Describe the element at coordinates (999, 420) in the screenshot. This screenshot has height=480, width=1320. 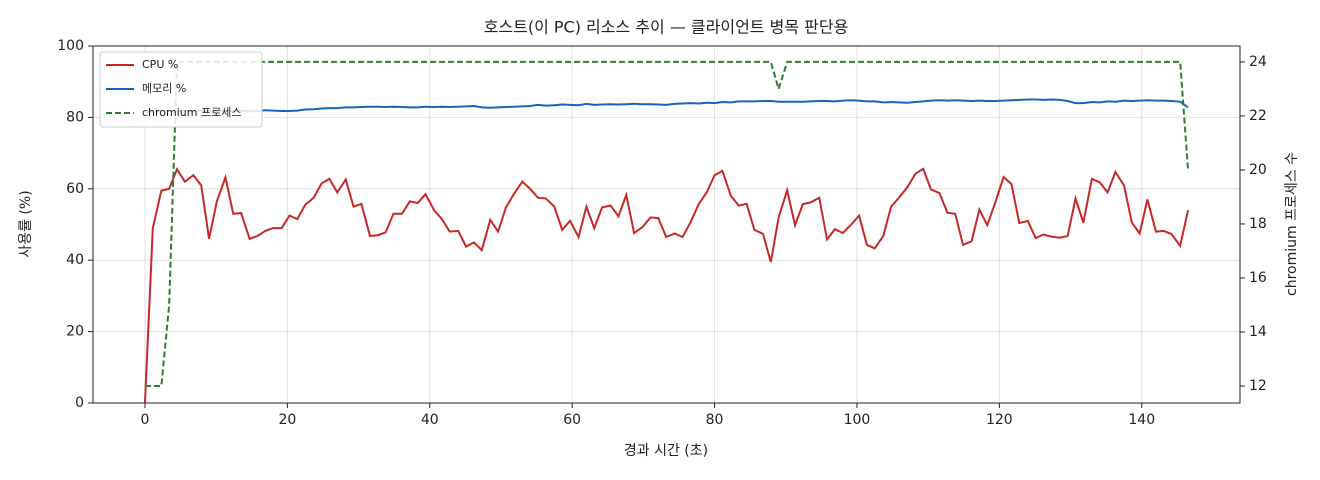
I see `x-tick-label: 120` at that location.